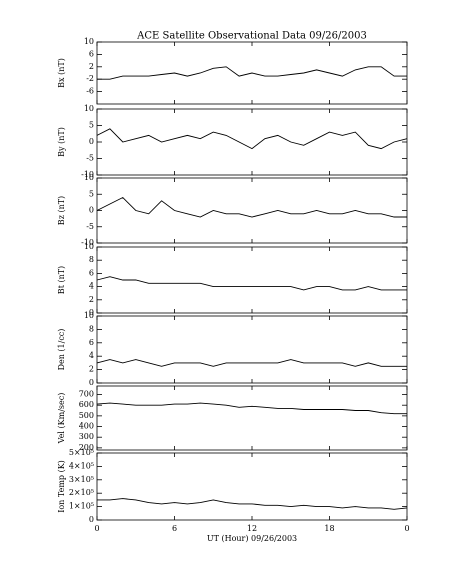 The image size is (453, 566). Describe the element at coordinates (86, 394) in the screenshot. I see `y-tick-label: 700` at that location.